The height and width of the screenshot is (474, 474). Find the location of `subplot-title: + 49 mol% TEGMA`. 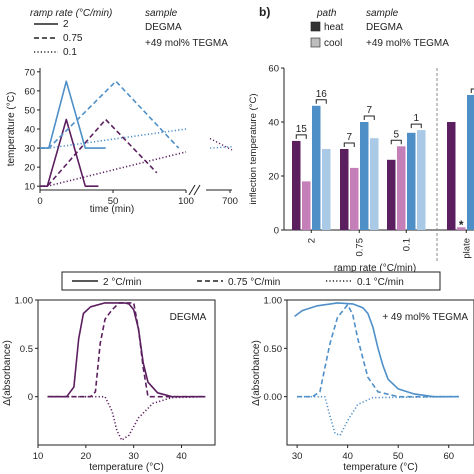

subplot-title: + 49 mol% TEGMA is located at coordinates (425, 317).